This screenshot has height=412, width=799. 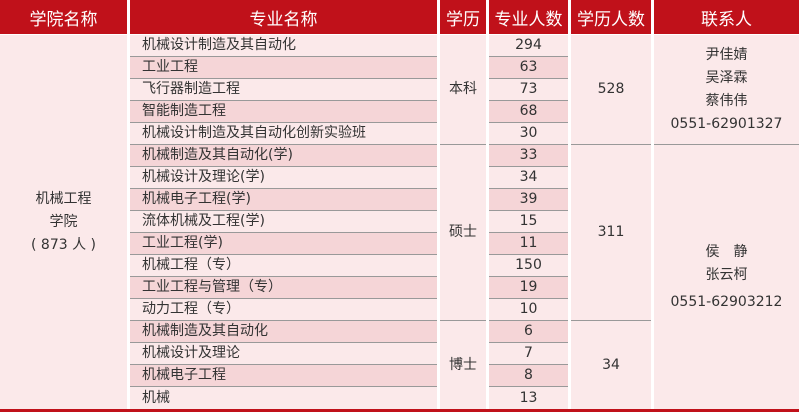 I want to click on degree-total: 34, so click(x=611, y=365).